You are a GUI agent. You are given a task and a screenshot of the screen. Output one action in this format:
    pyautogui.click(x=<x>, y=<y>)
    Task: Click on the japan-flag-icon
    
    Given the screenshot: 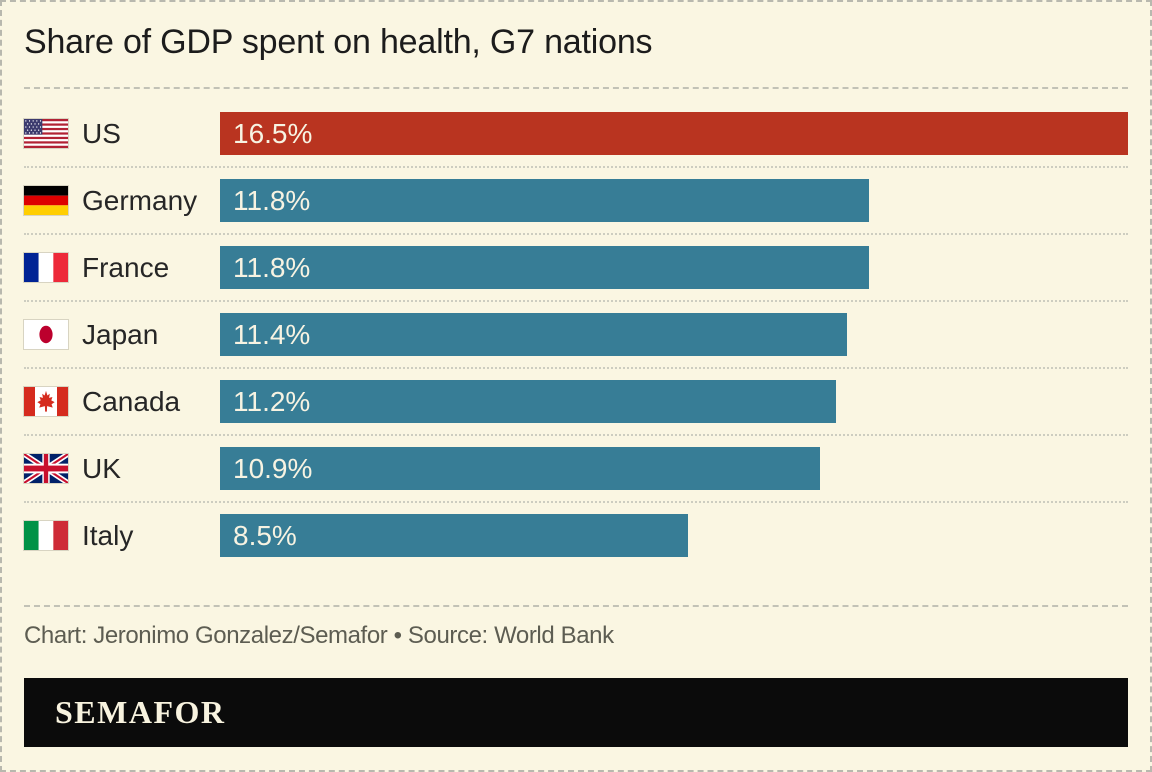 What is the action you would take?
    pyautogui.click(x=46, y=334)
    